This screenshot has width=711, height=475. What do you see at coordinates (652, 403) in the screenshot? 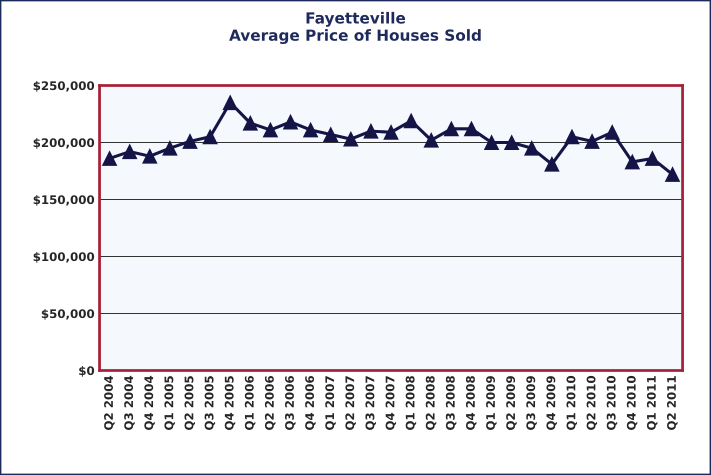
I see `x-tick-label: Q1 2011` at bounding box center [652, 403].